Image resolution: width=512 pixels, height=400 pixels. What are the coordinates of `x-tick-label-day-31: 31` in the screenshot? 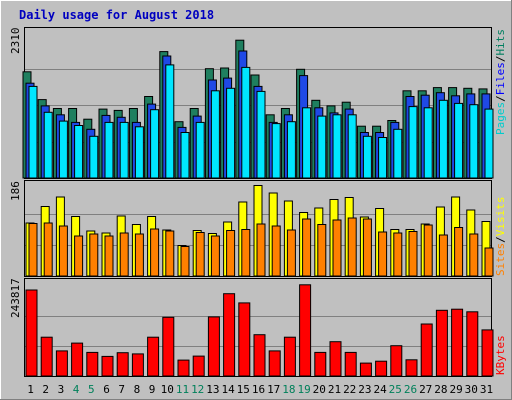 It's located at (486, 389).